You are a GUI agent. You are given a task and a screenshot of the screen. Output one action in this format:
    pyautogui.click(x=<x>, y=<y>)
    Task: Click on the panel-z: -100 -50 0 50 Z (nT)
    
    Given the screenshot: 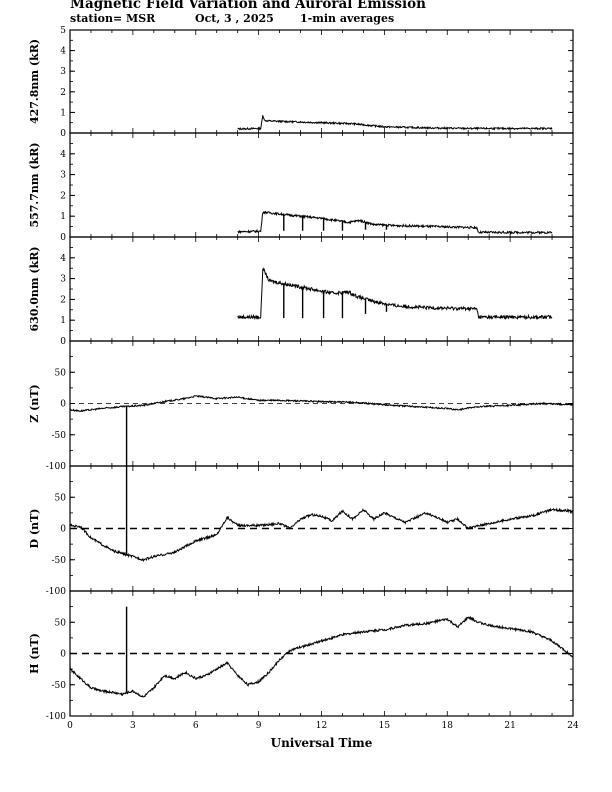 What is the action you would take?
    pyautogui.click(x=301, y=406)
    